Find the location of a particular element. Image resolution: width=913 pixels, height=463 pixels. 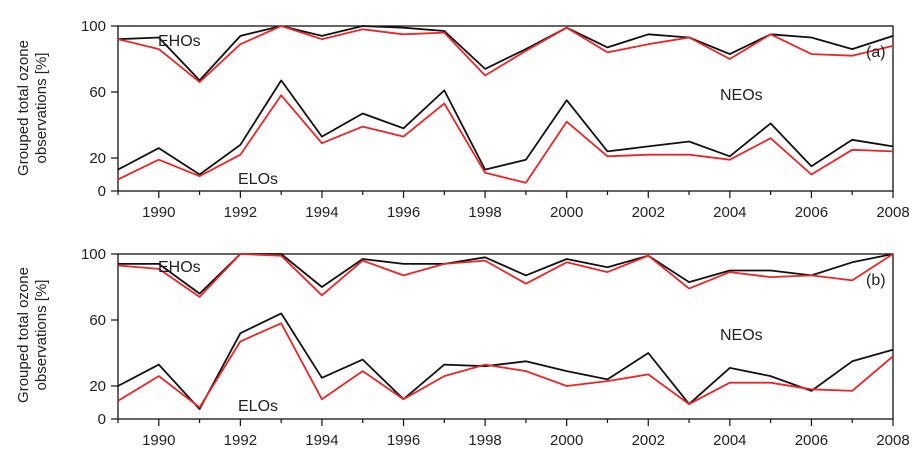

y-axis-label-a: Grouped total ozone observations [%] is located at coordinates (32, 108).